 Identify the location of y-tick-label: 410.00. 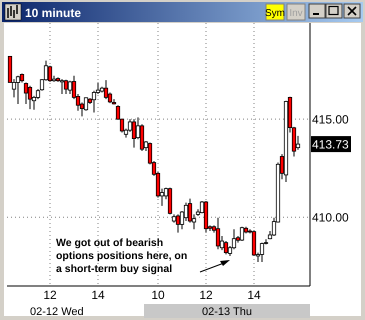
(331, 217).